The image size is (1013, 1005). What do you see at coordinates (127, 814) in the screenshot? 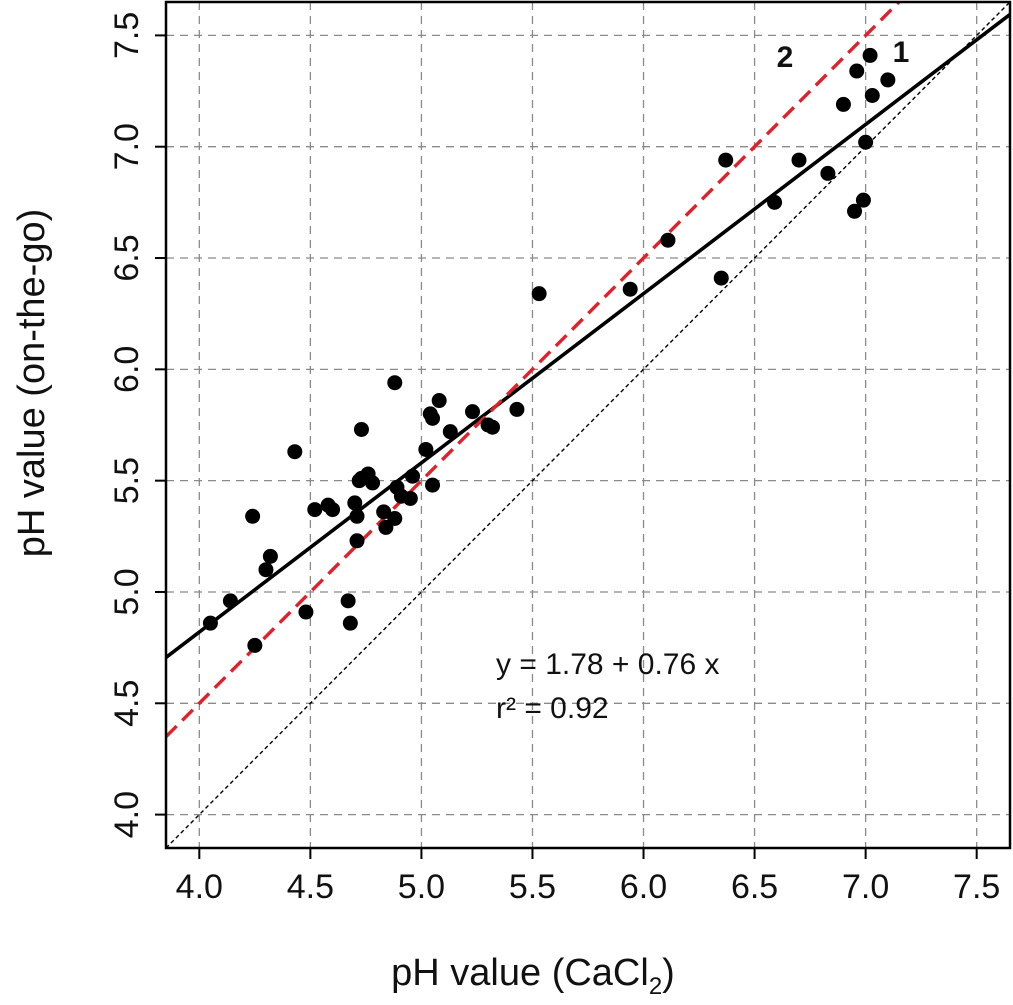
I see `y-tick-label: 4.0` at bounding box center [127, 814].